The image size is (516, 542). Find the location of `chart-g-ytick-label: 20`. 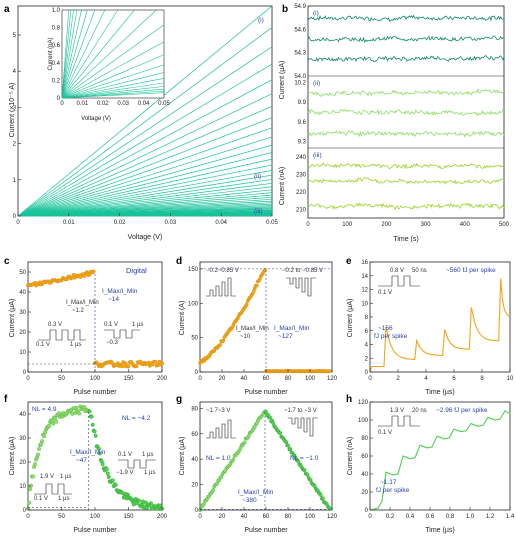

chart-g-ytick-label: 20 is located at coordinates (194, 486).